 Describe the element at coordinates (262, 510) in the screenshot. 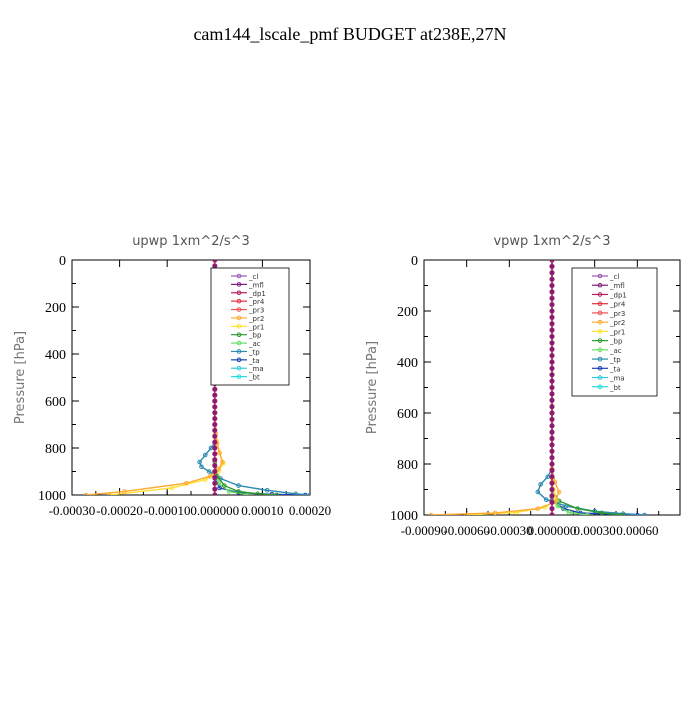

I see `x-tick-label: 0.00010` at that location.